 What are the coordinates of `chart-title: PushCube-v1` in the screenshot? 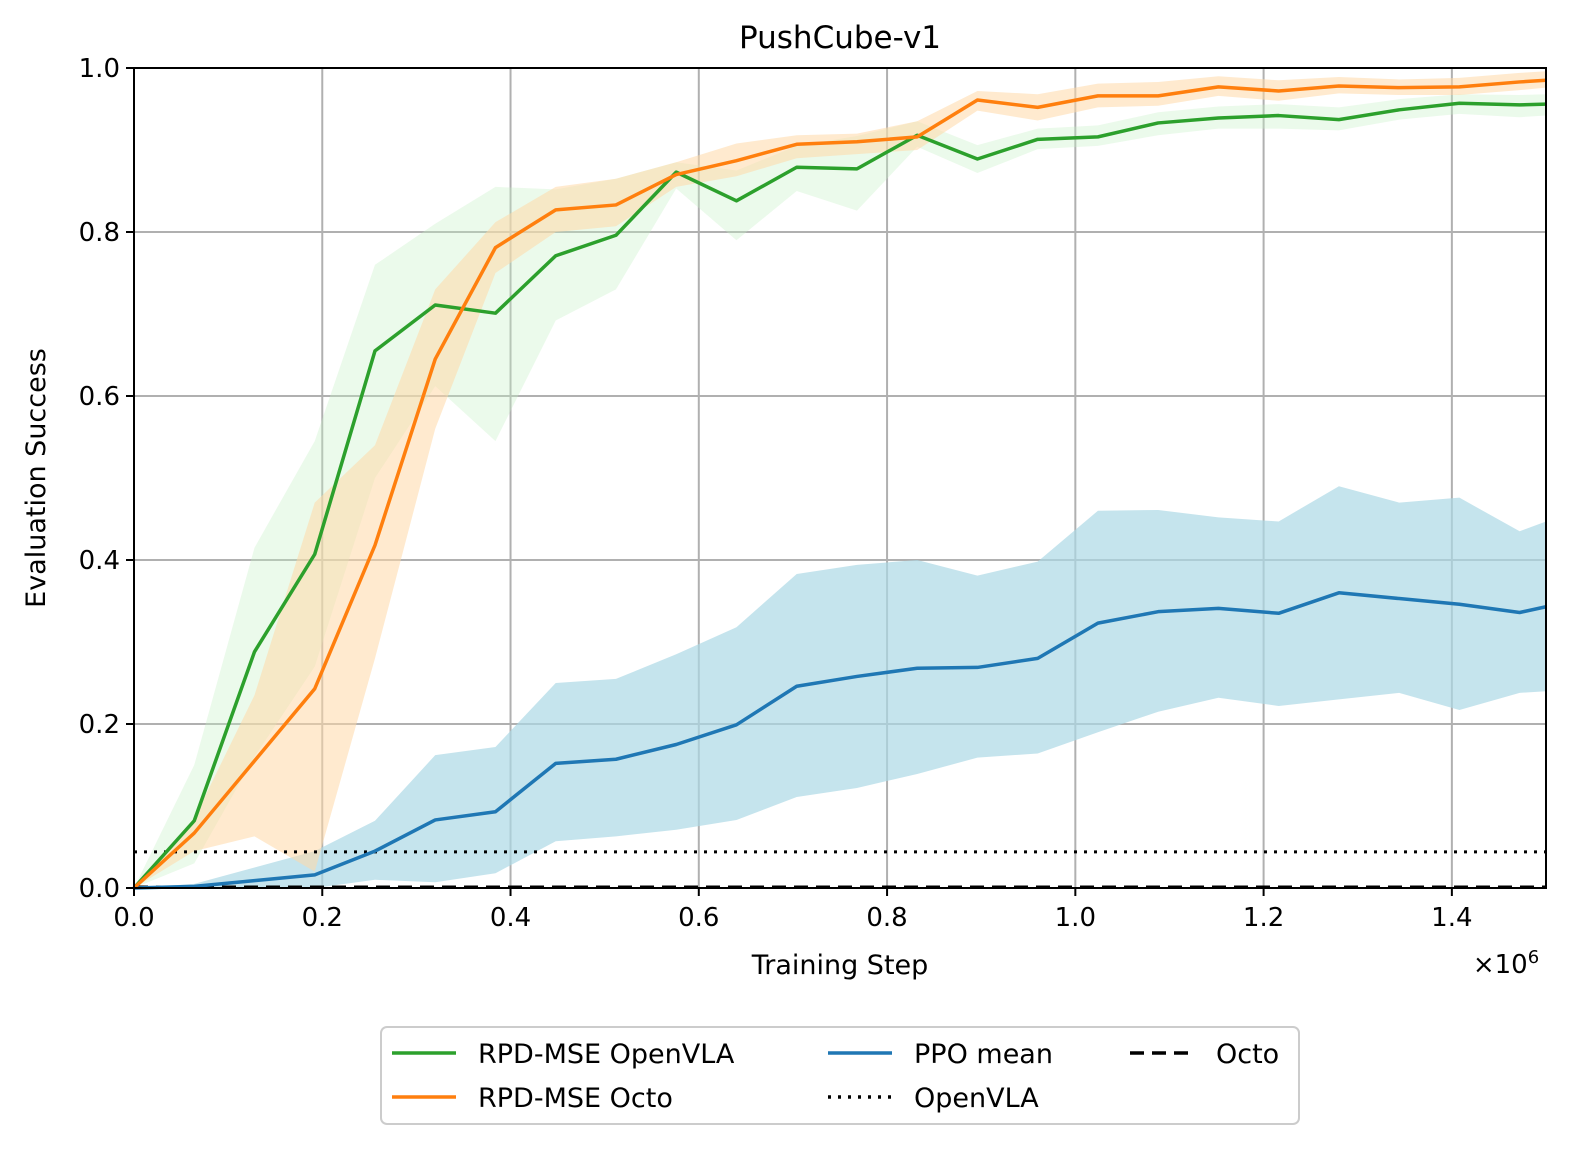 It's located at (840, 38).